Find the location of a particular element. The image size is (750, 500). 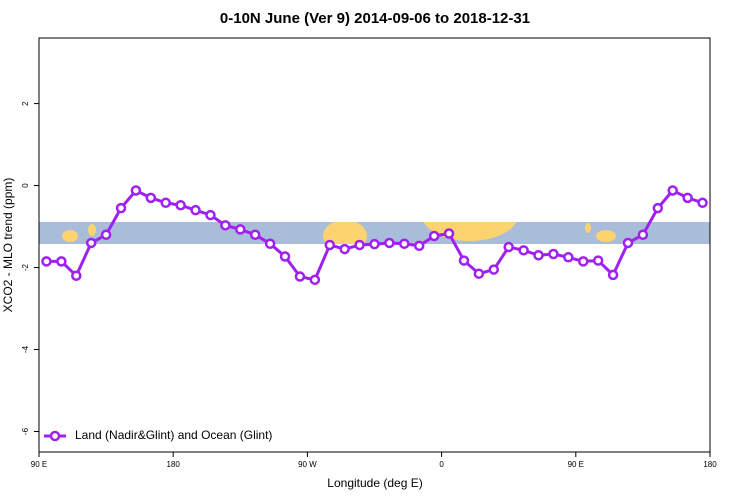

y-tick-label: 0 is located at coordinates (25, 185).